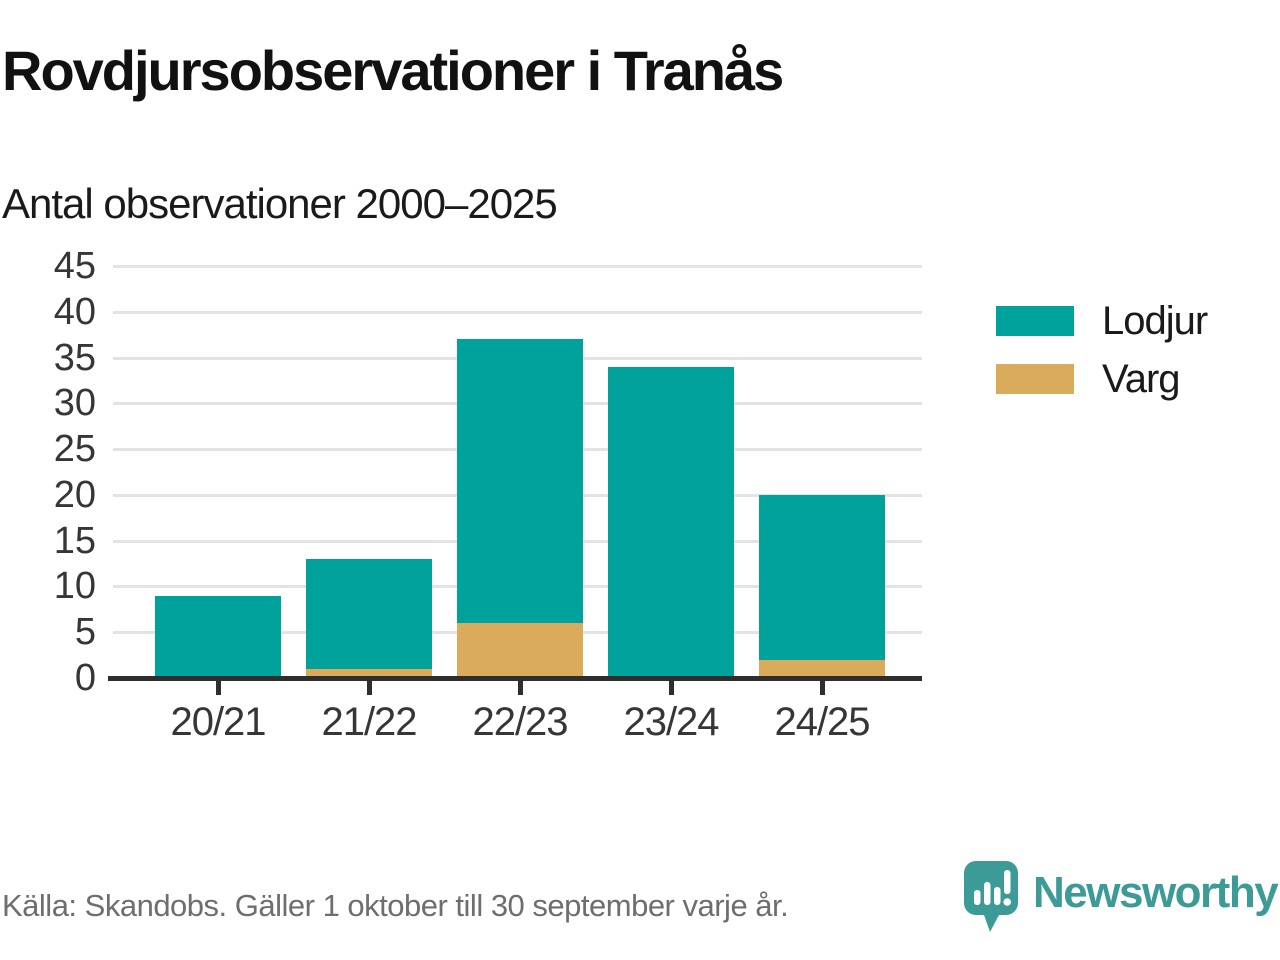 This screenshot has height=960, width=1280. Describe the element at coordinates (520, 722) in the screenshot. I see `x-tick-label-22-23: 22/23` at that location.